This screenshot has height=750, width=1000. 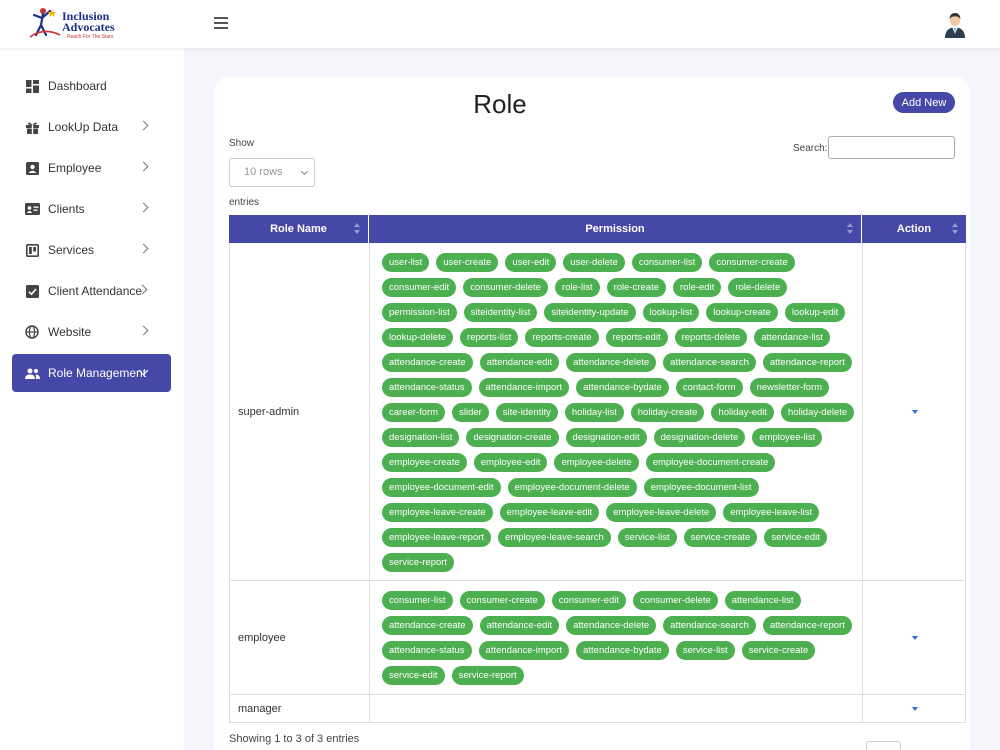 What do you see at coordinates (90, 37) in the screenshot?
I see `brand-tagline: Reach For The Stars` at bounding box center [90, 37].